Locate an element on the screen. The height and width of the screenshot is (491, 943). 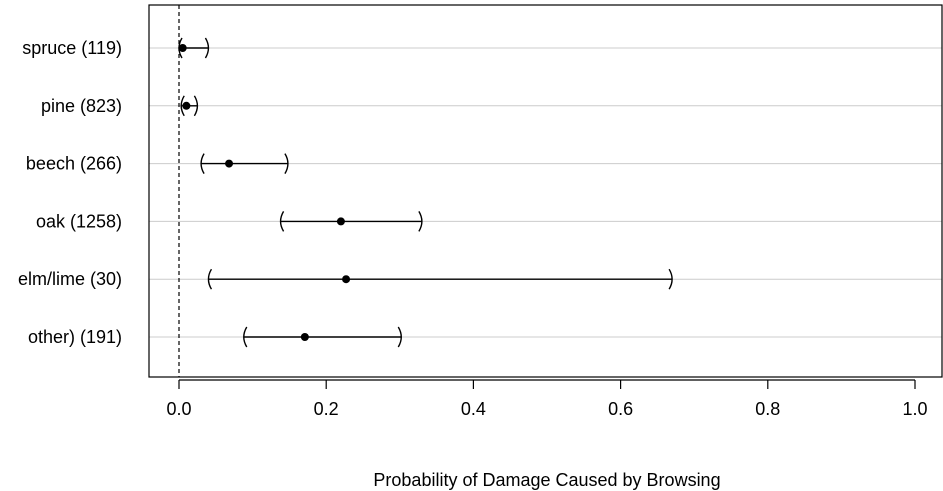
x-tick-label: 0.0 is located at coordinates (178, 409).